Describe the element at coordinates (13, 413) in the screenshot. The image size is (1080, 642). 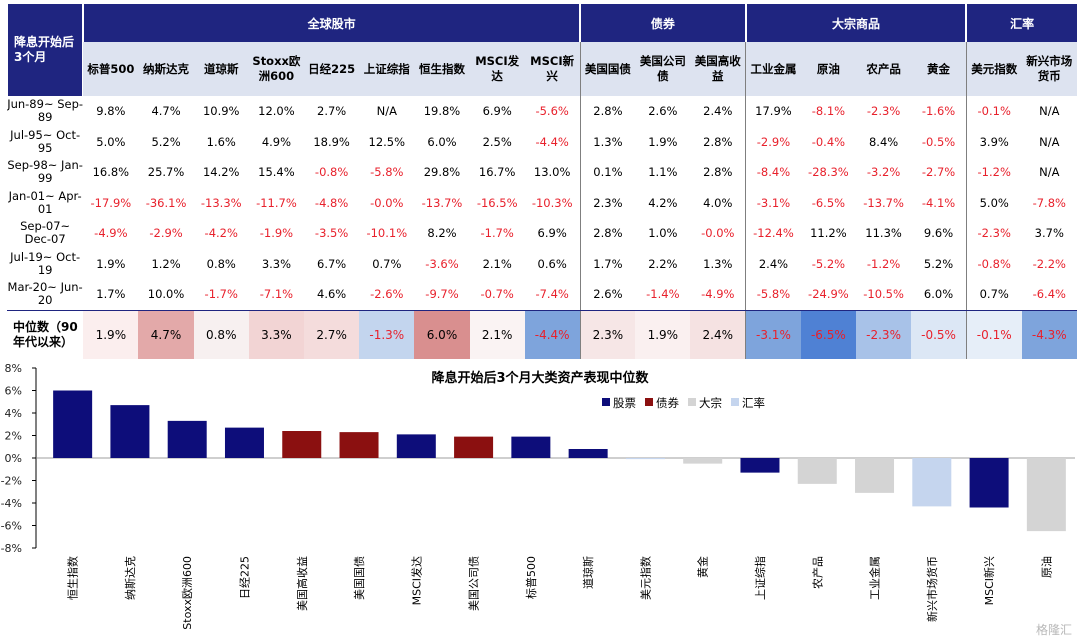
I see `y-tick-label: 4%` at that location.